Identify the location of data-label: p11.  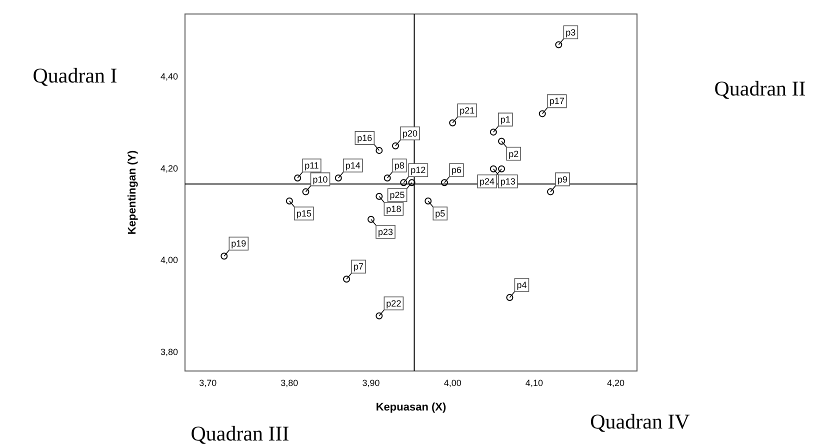
(311, 165).